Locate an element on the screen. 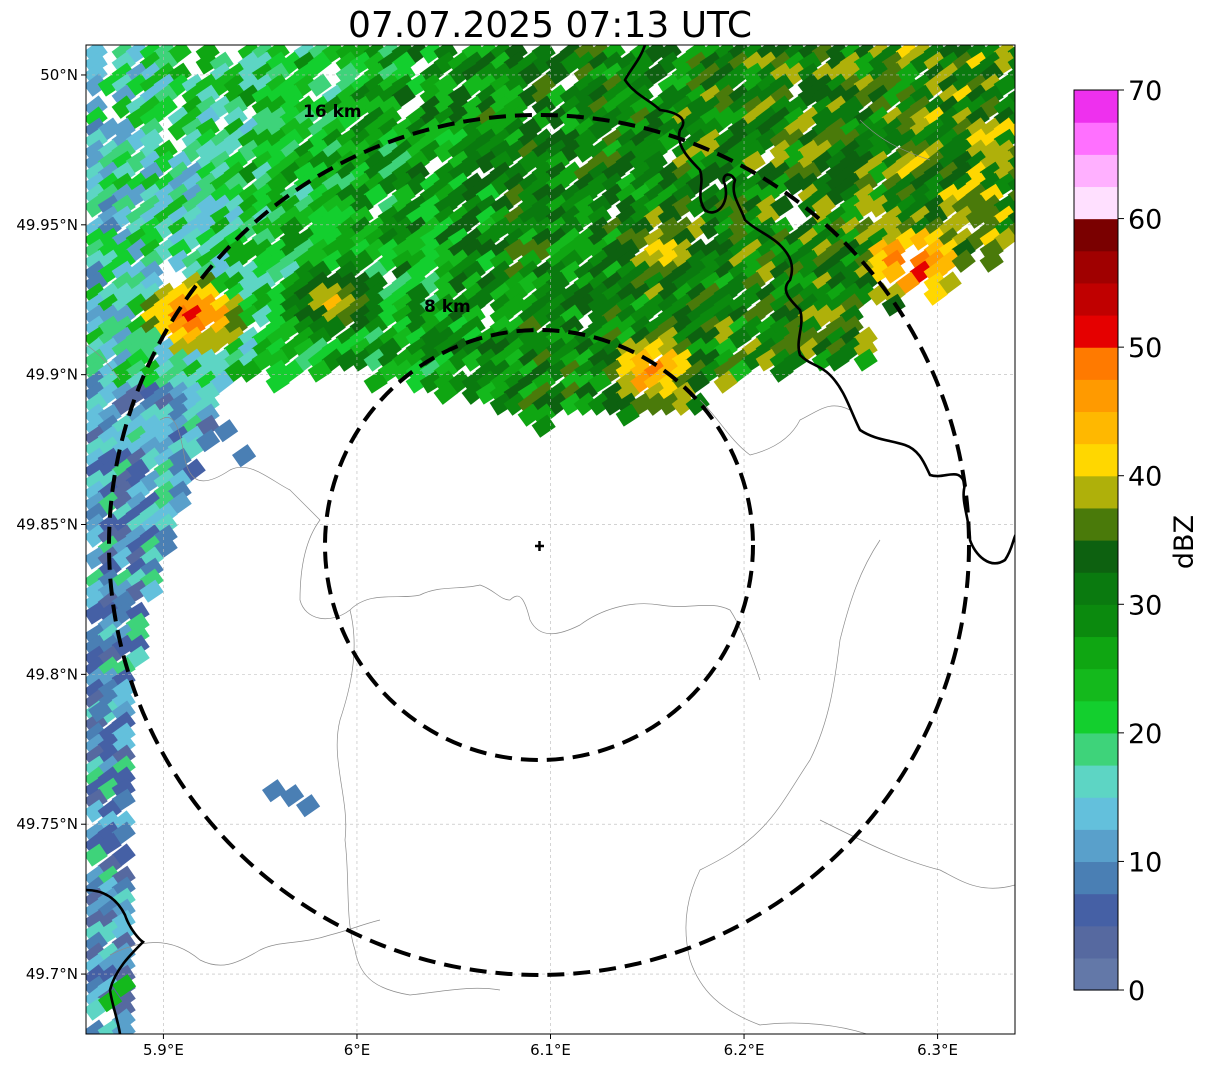 The image size is (1207, 1069). colorbar-tick-label: 30 is located at coordinates (1145, 605).